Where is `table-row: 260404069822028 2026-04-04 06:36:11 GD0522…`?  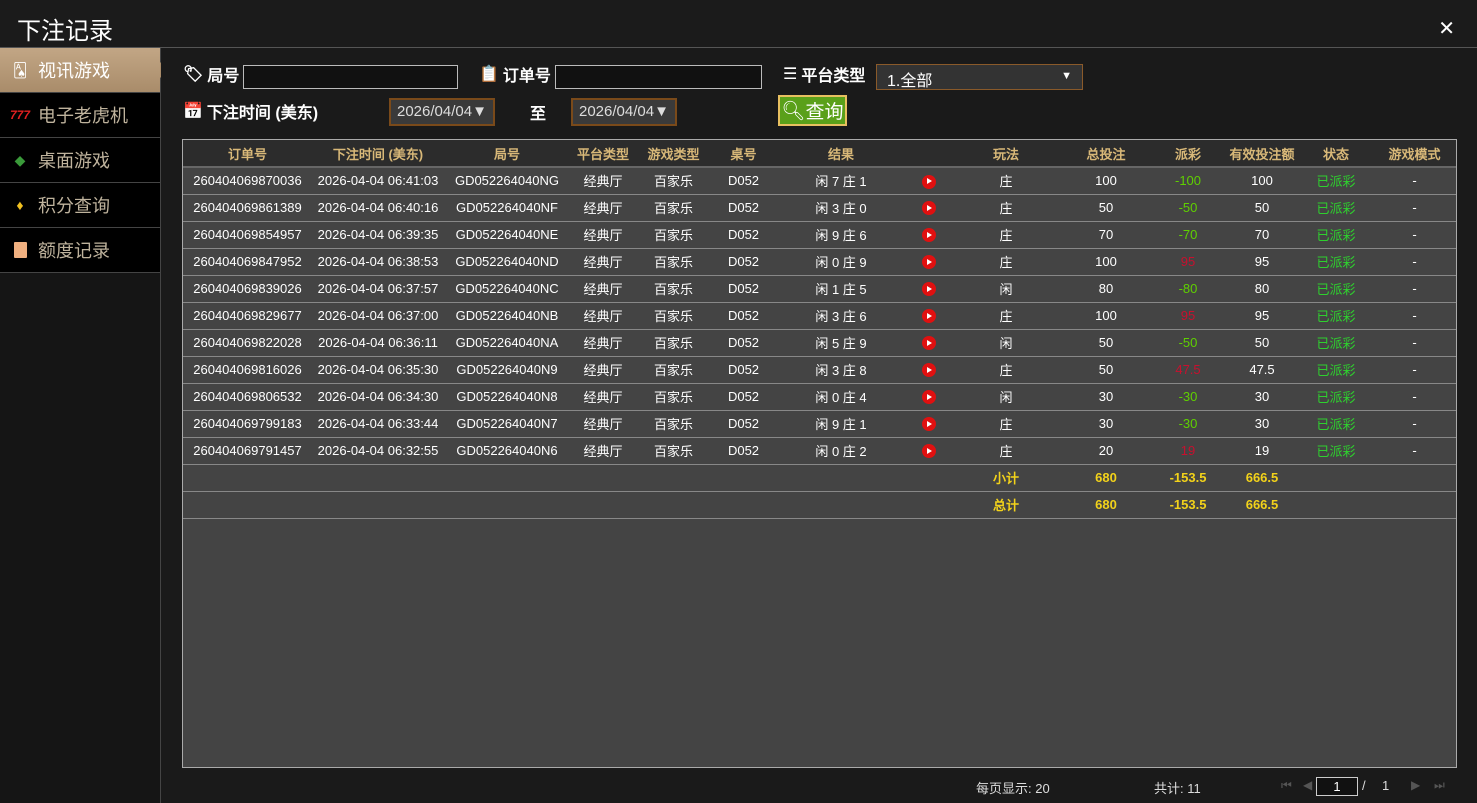 table-row: 260404069822028 2026-04-04 06:36:11 GD0522… is located at coordinates (819, 343).